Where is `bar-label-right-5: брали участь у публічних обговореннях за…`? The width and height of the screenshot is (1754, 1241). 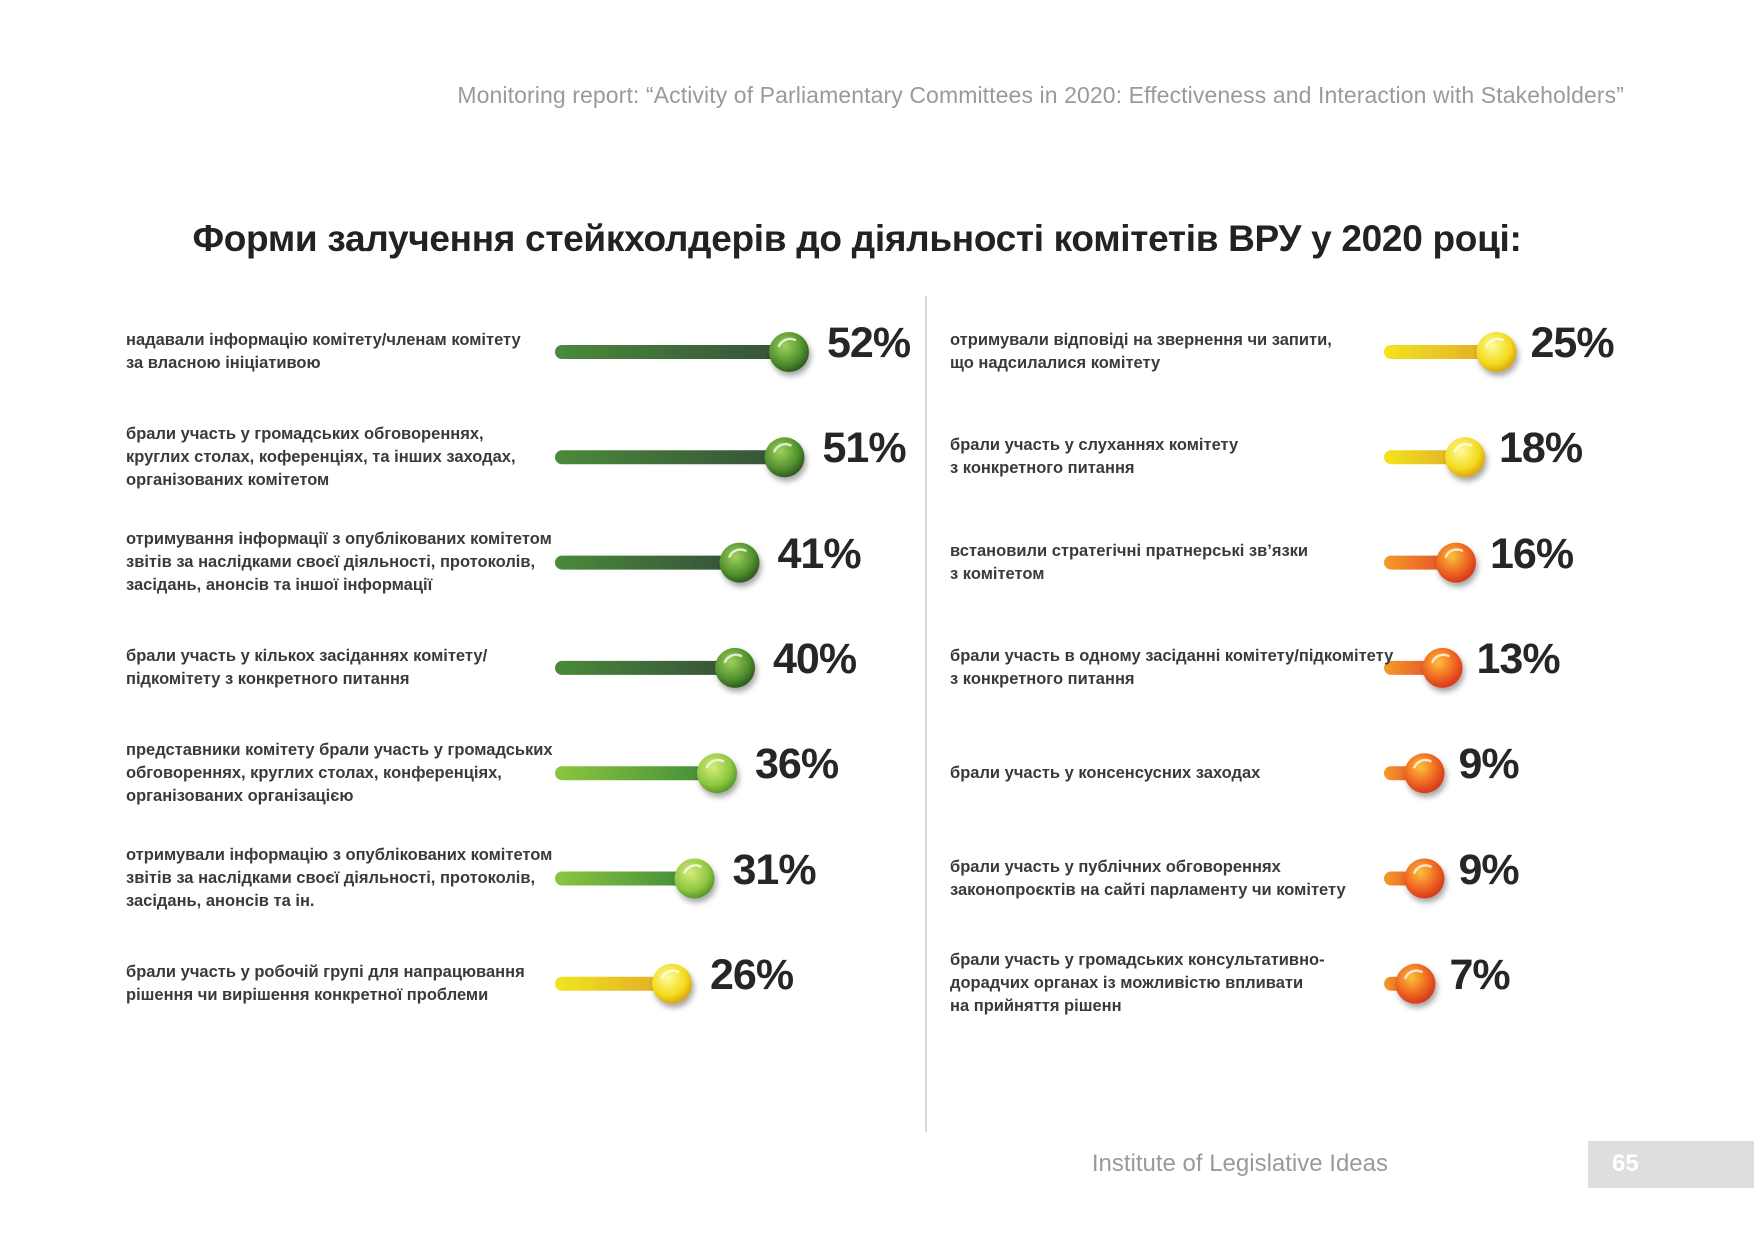 bar-label-right-5: брали участь у публічних обговореннях за… is located at coordinates (1148, 878).